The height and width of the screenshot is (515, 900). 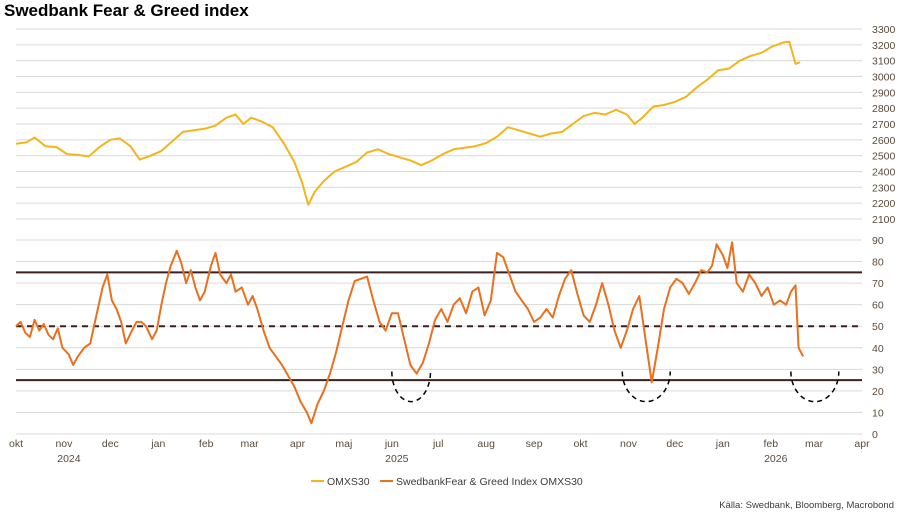 I want to click on y-tick-label: 2100, so click(x=884, y=220).